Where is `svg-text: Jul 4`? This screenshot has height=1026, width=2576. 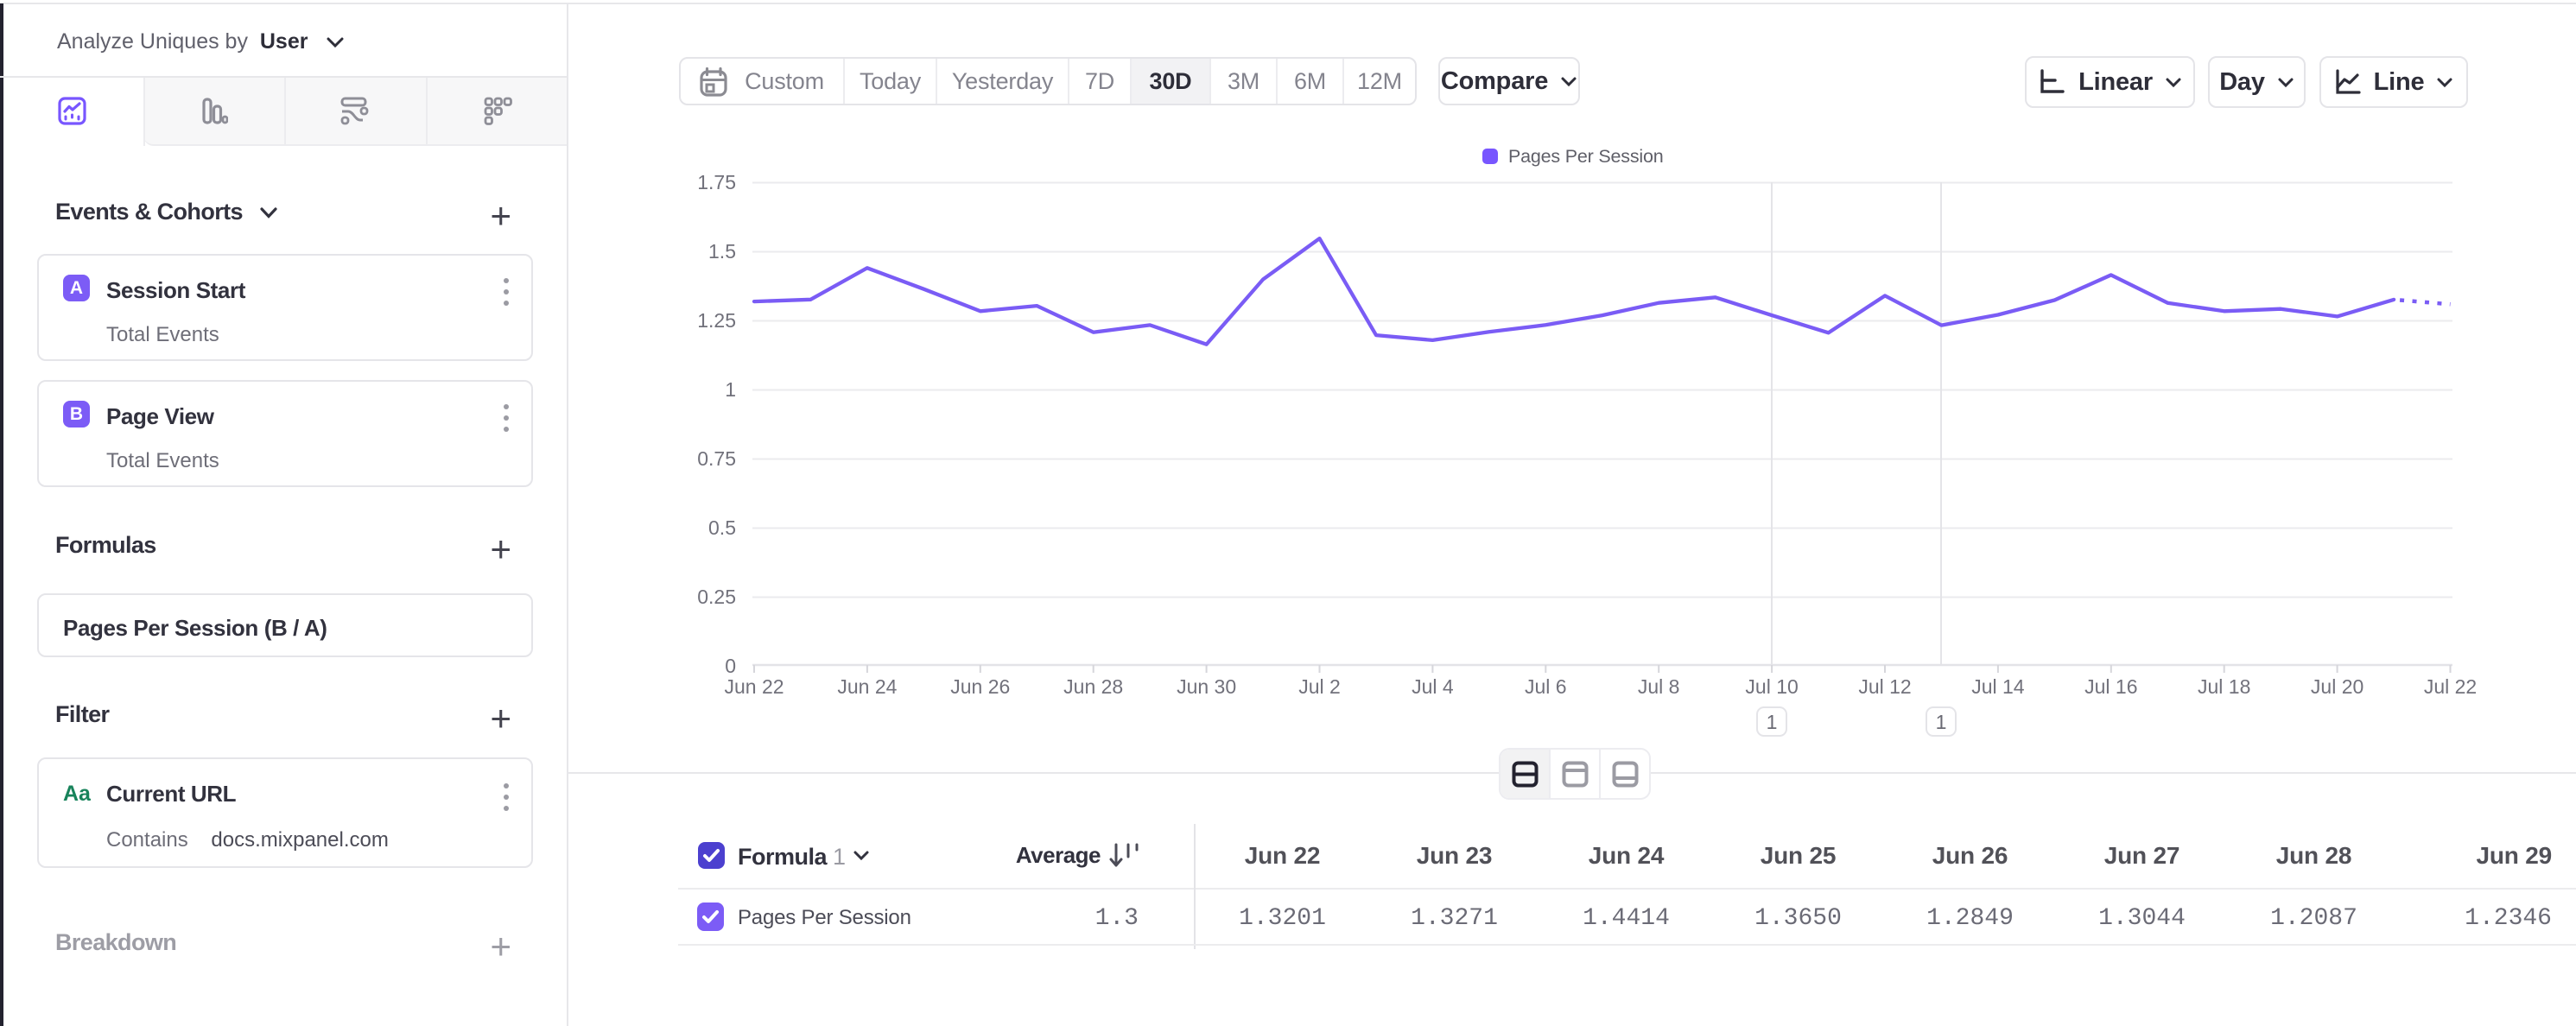
svg-text: Jul 4 is located at coordinates (1433, 686).